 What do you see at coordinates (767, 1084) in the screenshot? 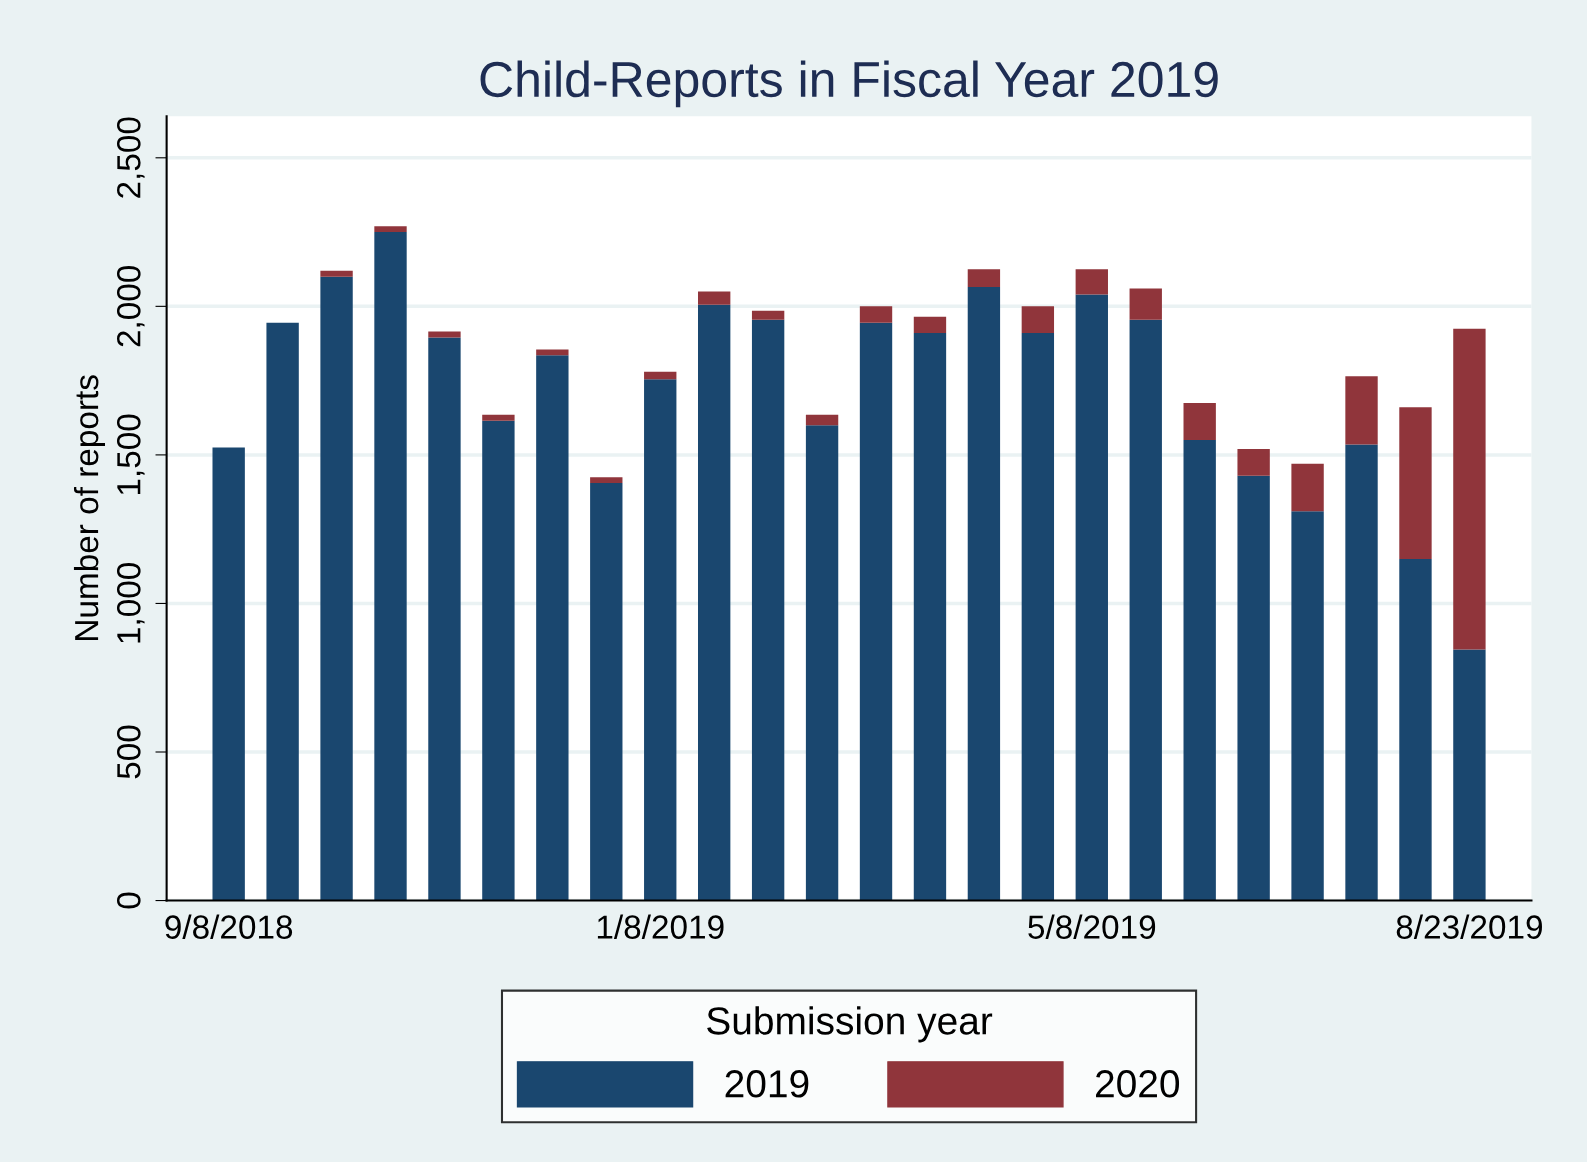
I see `legend-label: 2019` at bounding box center [767, 1084].